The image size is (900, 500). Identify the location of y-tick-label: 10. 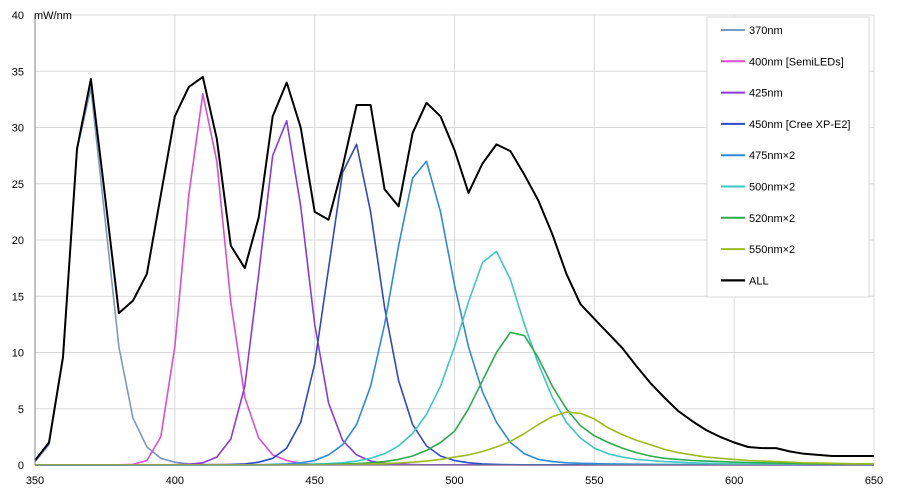
(18, 354).